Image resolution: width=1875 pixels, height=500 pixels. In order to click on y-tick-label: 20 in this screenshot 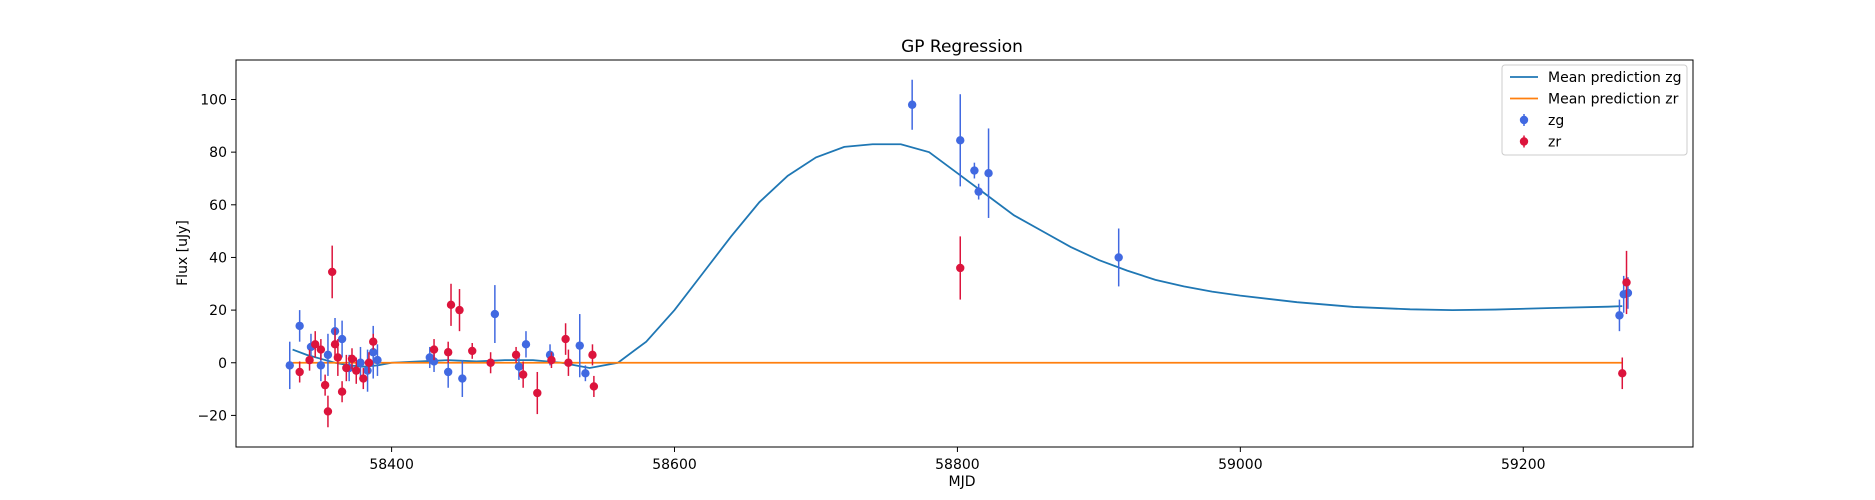, I will do `click(218, 311)`.